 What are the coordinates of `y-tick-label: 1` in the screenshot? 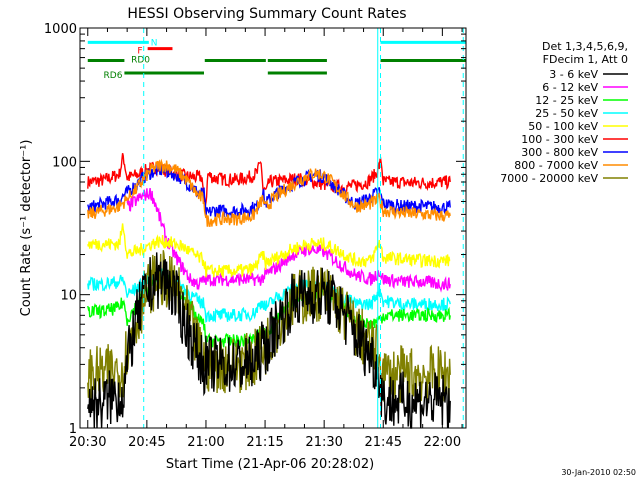 It's located at (73, 429).